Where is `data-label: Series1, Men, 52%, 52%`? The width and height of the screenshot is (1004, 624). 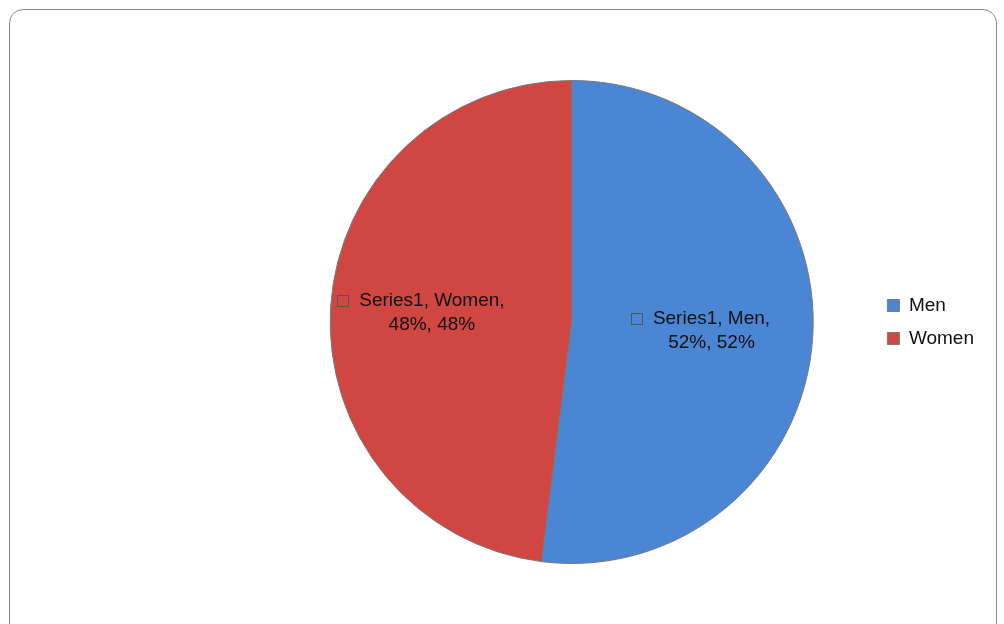
data-label: Series1, Men, 52%, 52% is located at coordinates (711, 330).